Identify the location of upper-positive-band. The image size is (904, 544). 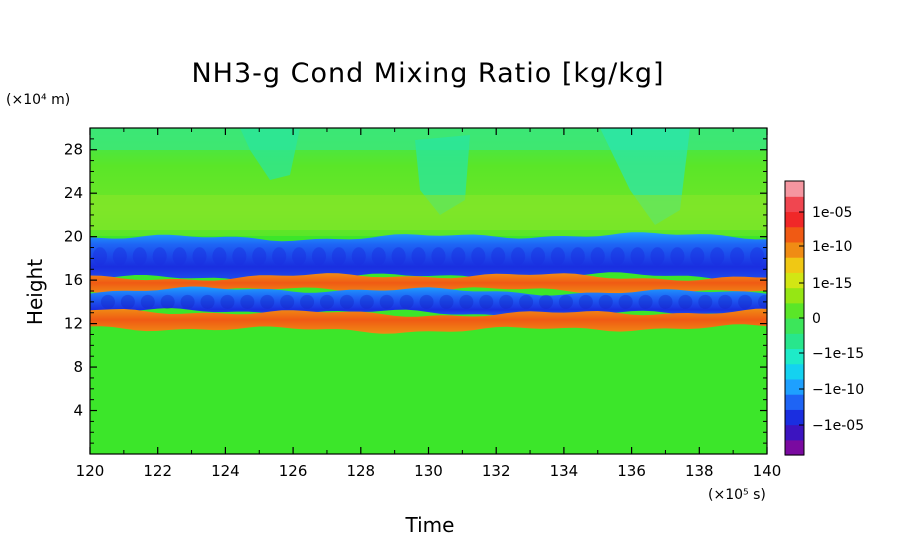
(428, 284).